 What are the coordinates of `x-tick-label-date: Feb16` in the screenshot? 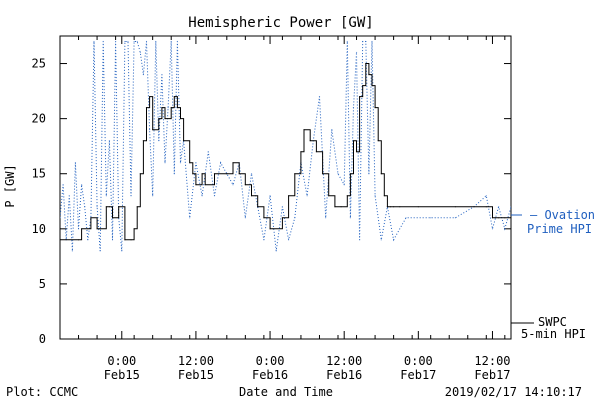 It's located at (270, 375).